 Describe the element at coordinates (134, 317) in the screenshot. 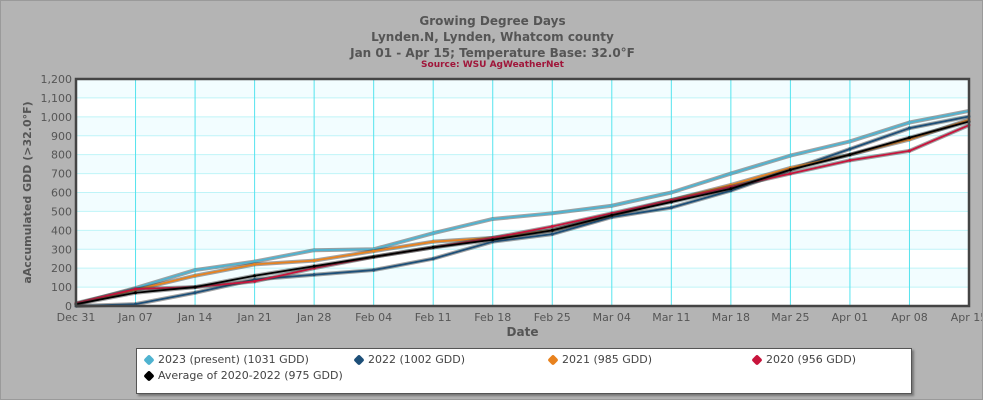

I see `x-tick-label: Jan 07` at that location.